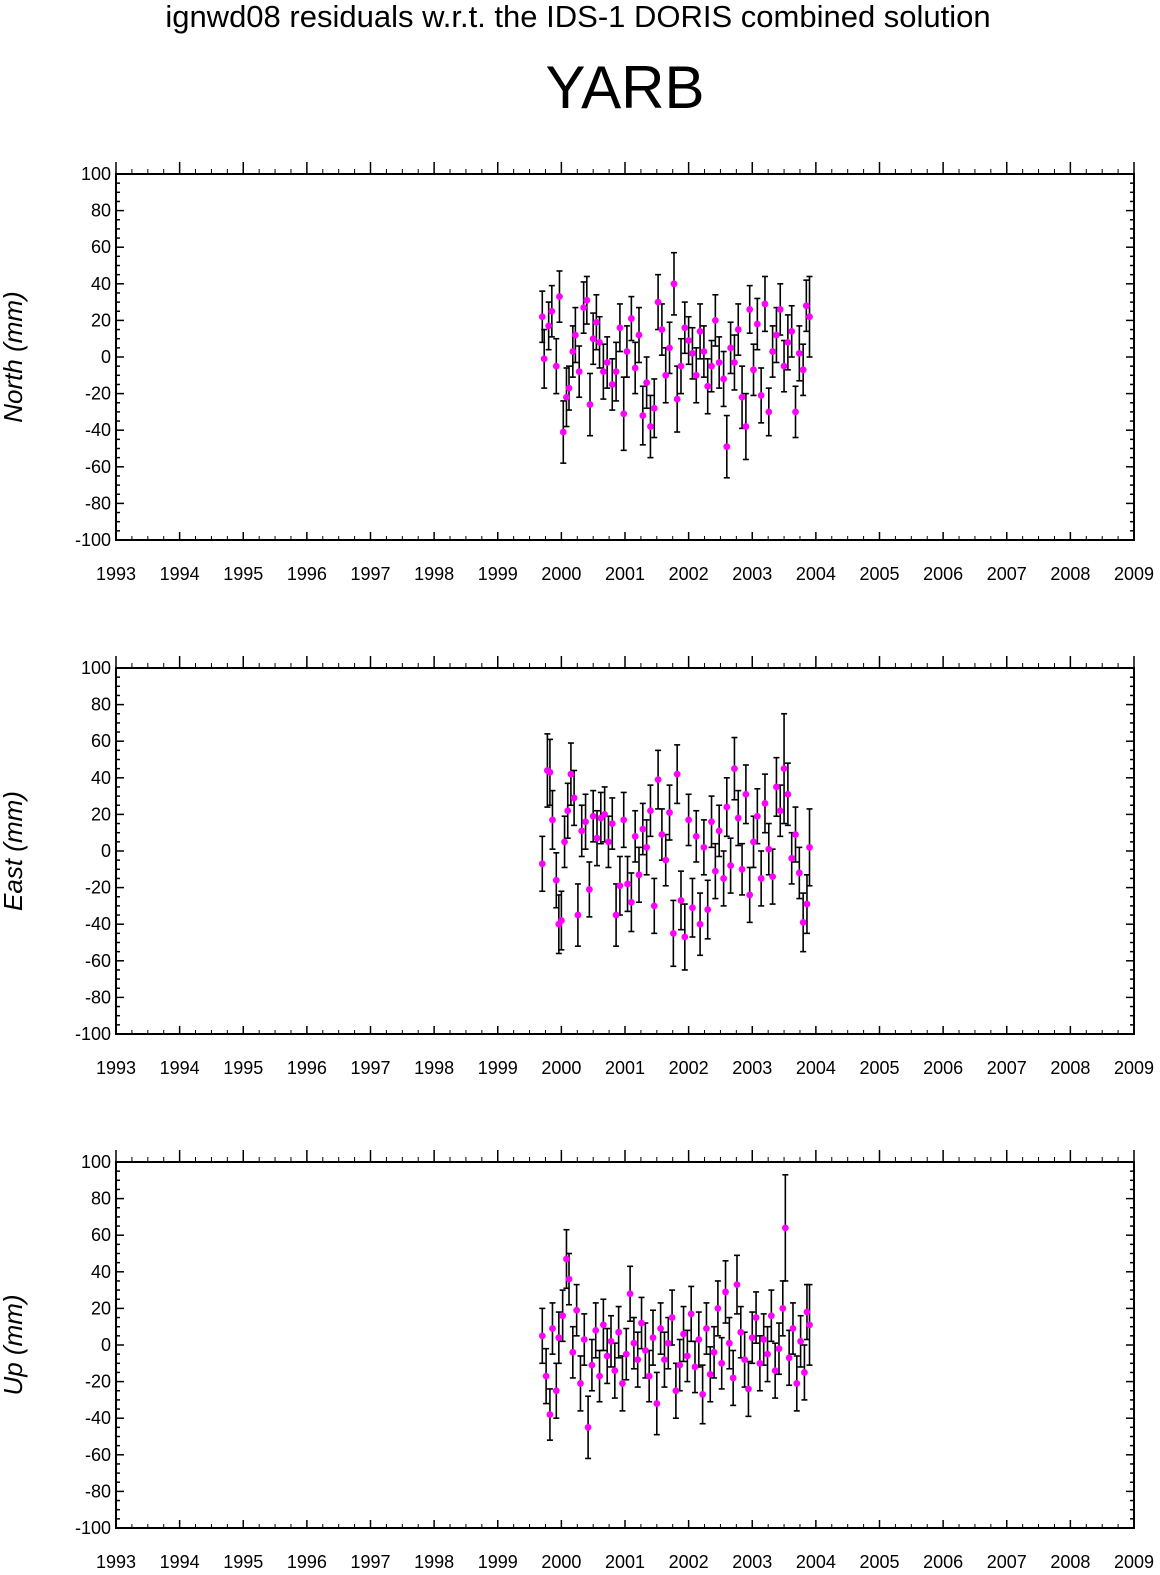 Image resolution: width=1160 pixels, height=1575 pixels. Describe the element at coordinates (370, 574) in the screenshot. I see `x-tick-label: 1997` at that location.